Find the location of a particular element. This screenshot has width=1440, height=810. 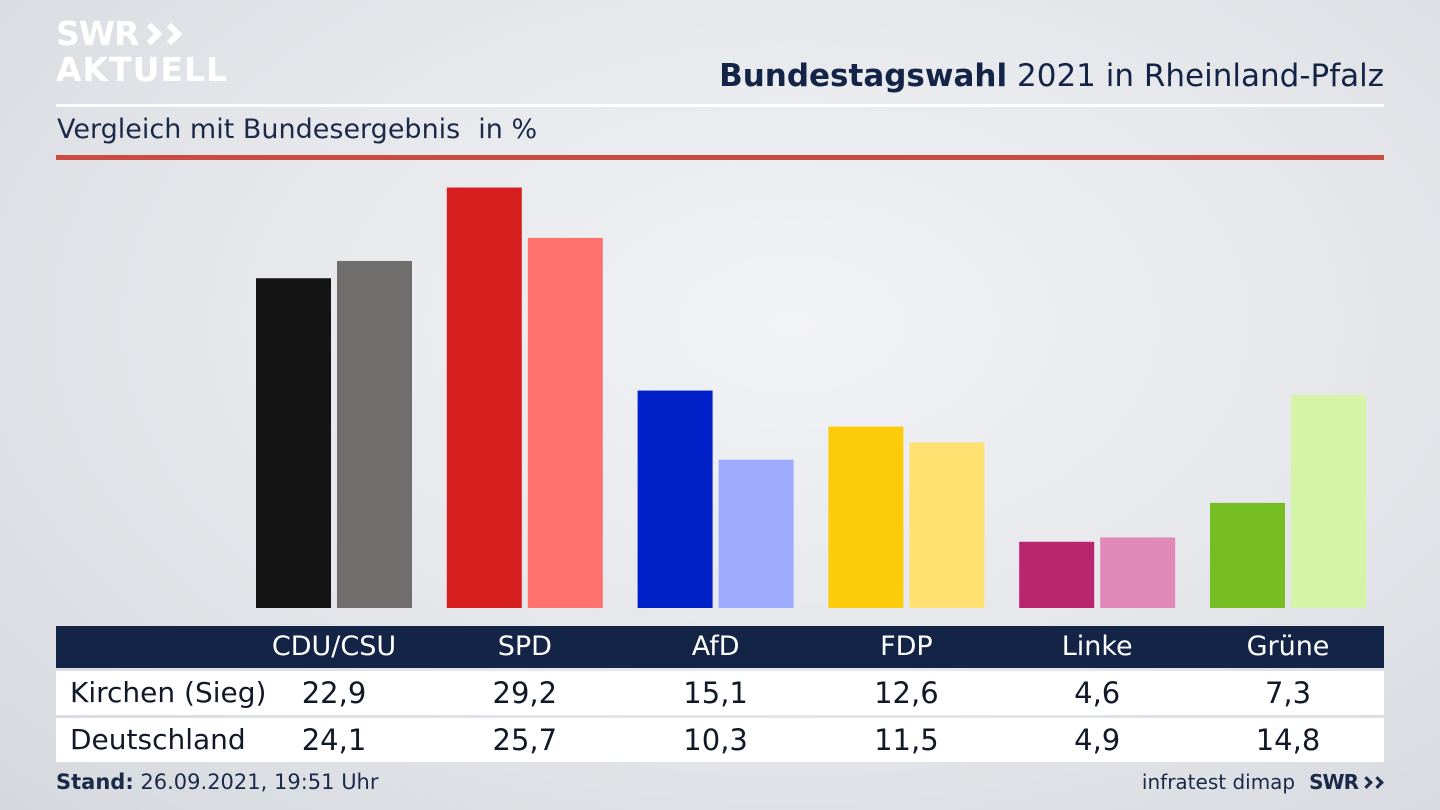

value-fdp-deutschland: 11,5 is located at coordinates (906, 740).